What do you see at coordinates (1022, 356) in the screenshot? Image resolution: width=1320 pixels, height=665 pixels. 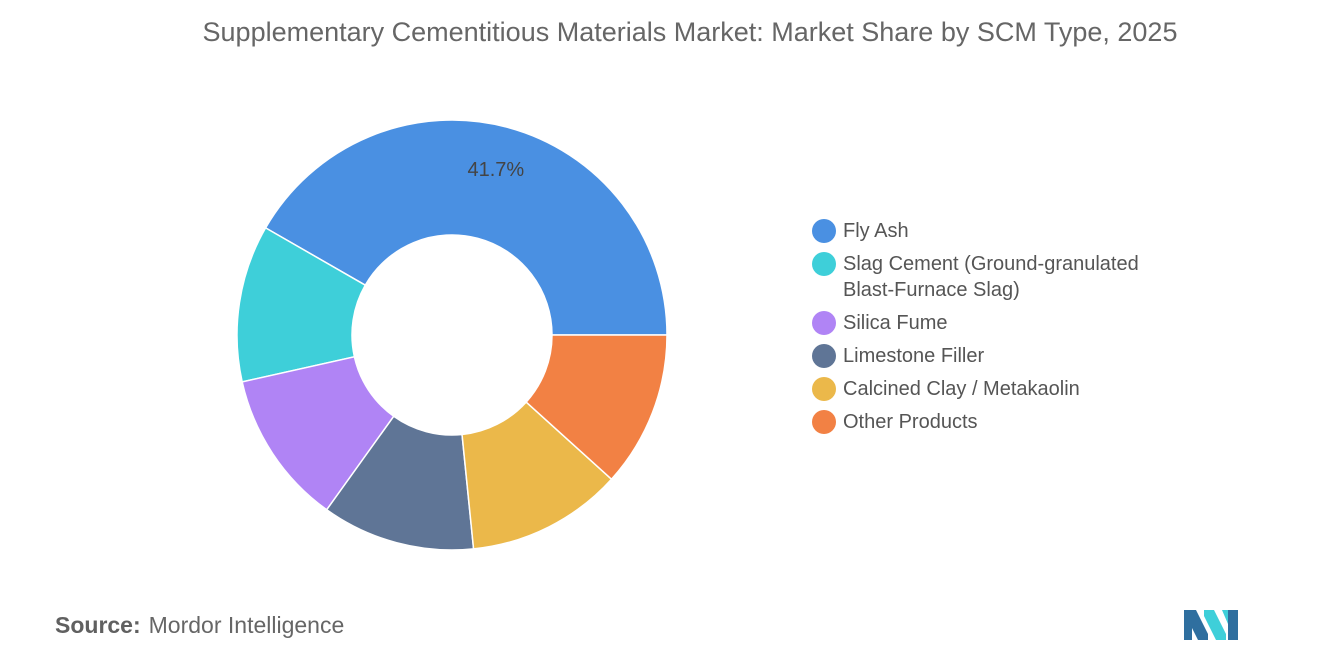 I see `legend-item-4: Limestone Filler` at bounding box center [1022, 356].